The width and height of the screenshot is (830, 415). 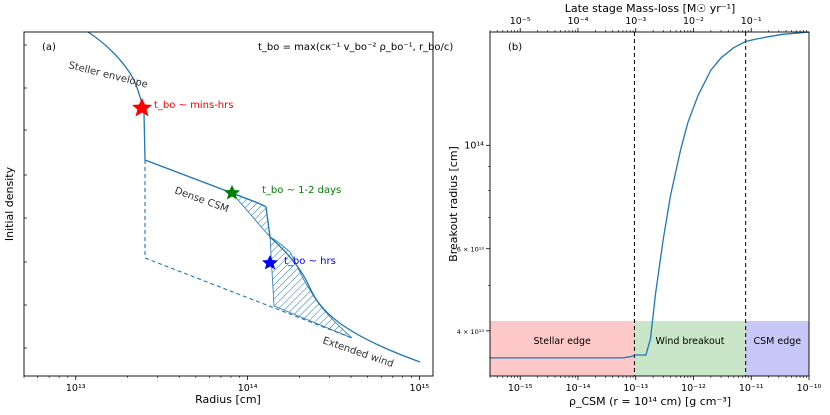 I want to click on panel-a-label: (a), so click(x=49, y=47).